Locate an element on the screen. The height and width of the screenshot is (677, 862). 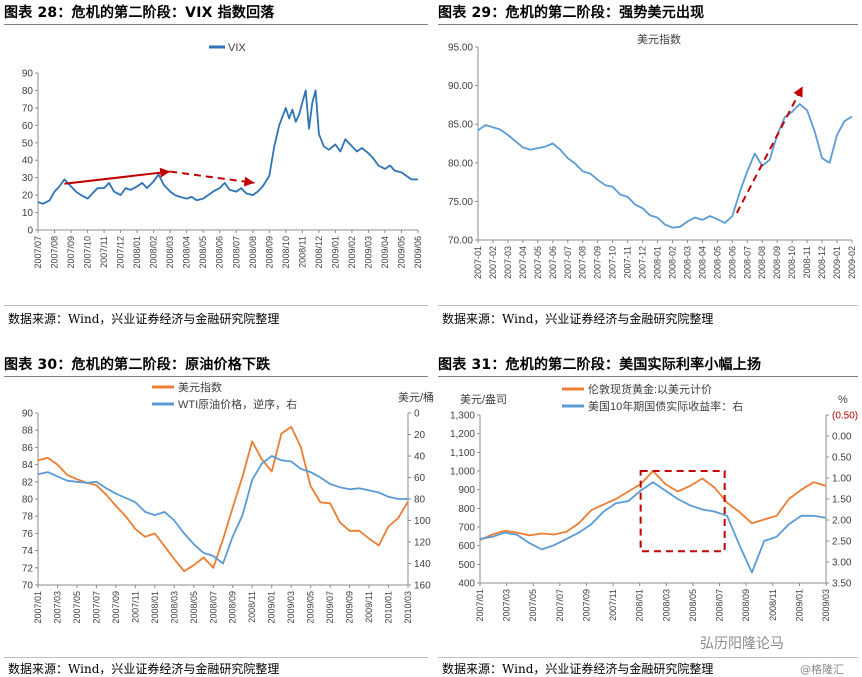
x-tick-label: 2008-11 is located at coordinates (807, 262).